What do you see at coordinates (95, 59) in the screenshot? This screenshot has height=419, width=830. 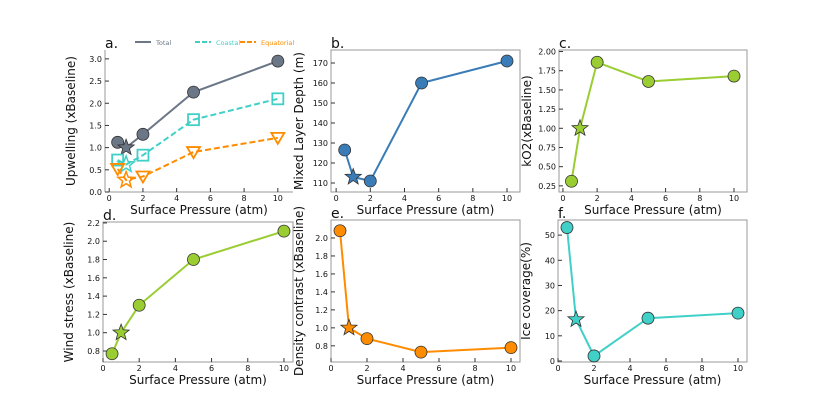 I see `y-tick-label: 3.0` at bounding box center [95, 59].